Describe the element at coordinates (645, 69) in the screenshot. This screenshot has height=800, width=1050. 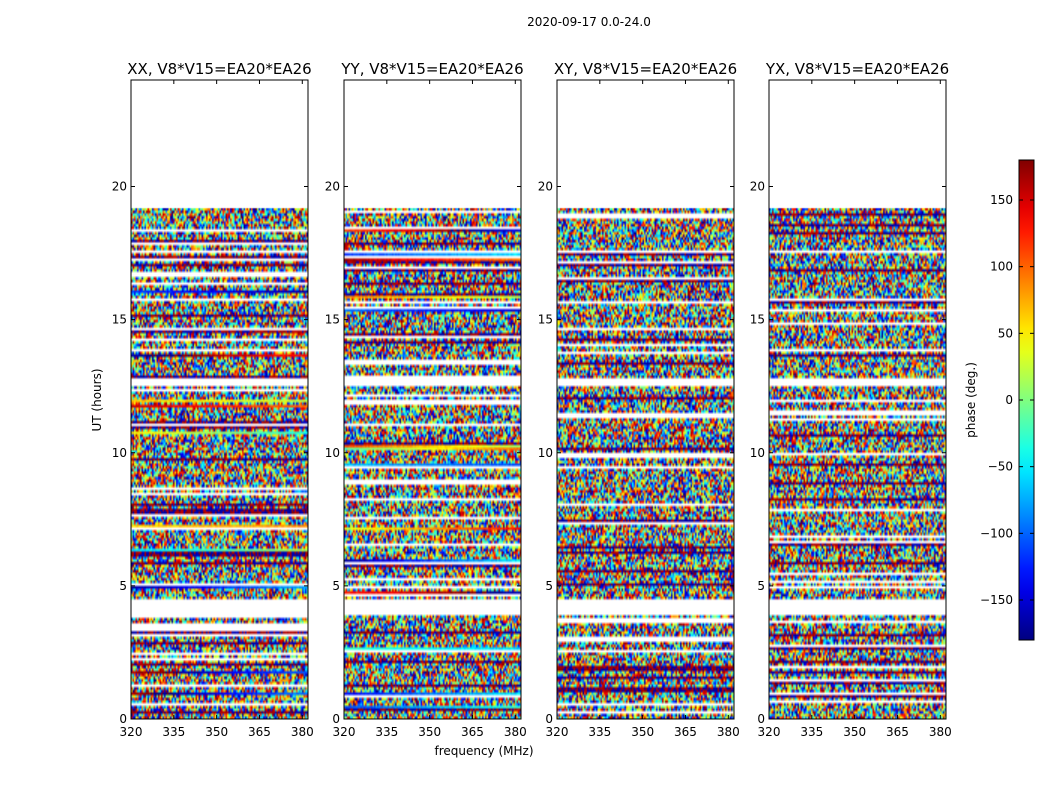
I see `panel-title: XY, V8*V15=EA20*EA26` at that location.